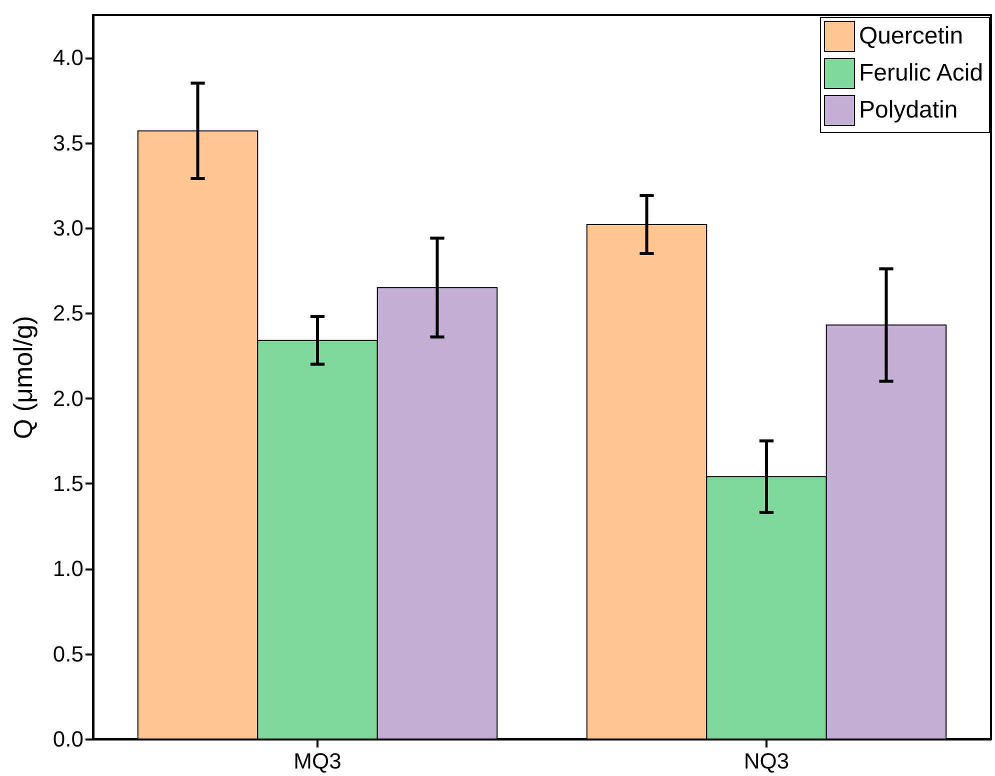 The image size is (995, 776). Describe the element at coordinates (68, 483) in the screenshot. I see `y-tick-label: 1.5` at that location.